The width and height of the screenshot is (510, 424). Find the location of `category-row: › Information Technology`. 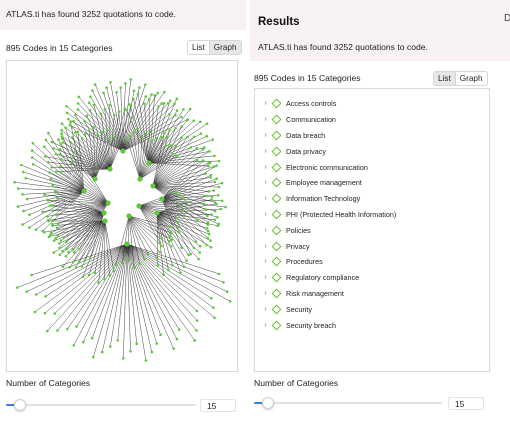

category-row: › Information Technology is located at coordinates (375, 199).